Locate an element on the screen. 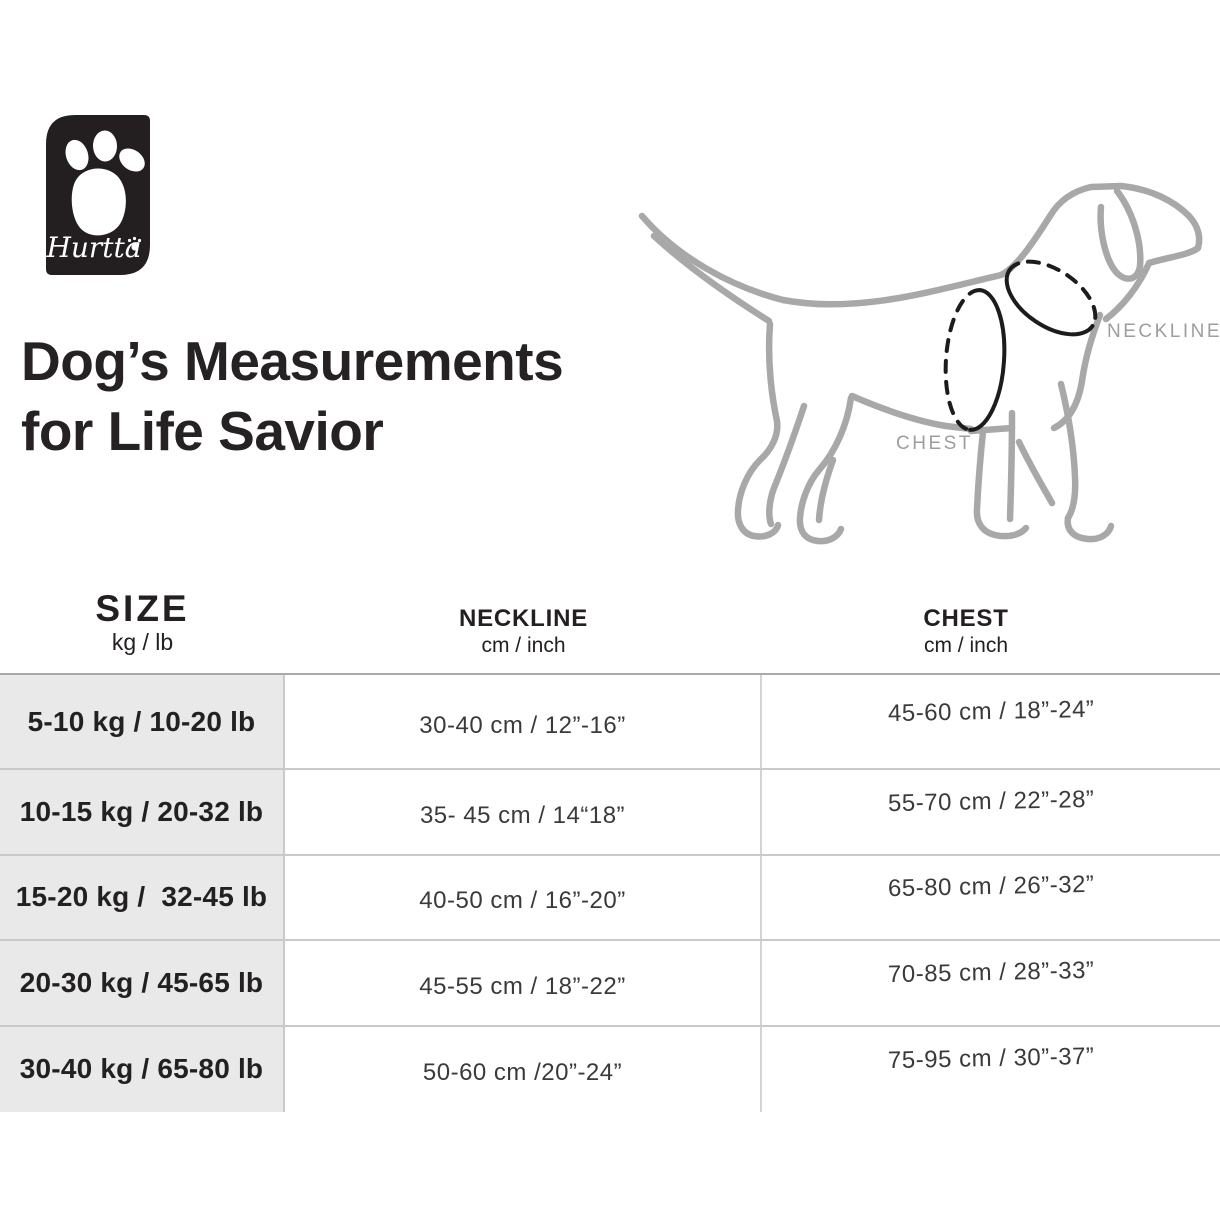  header-chest: CHEST cm / inch is located at coordinates (991, 632).